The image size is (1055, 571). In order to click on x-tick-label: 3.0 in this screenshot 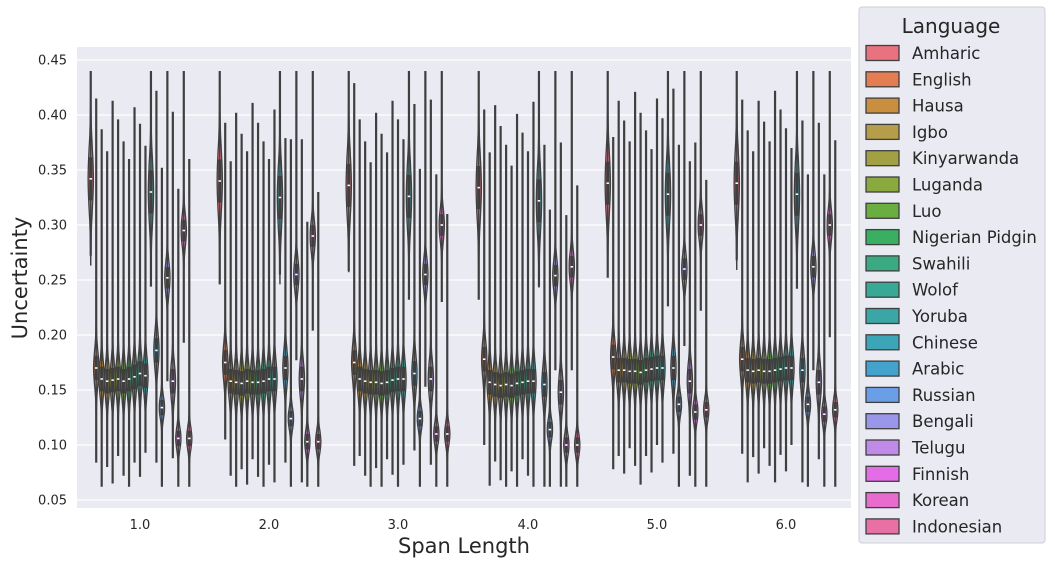, I will do `click(398, 525)`.